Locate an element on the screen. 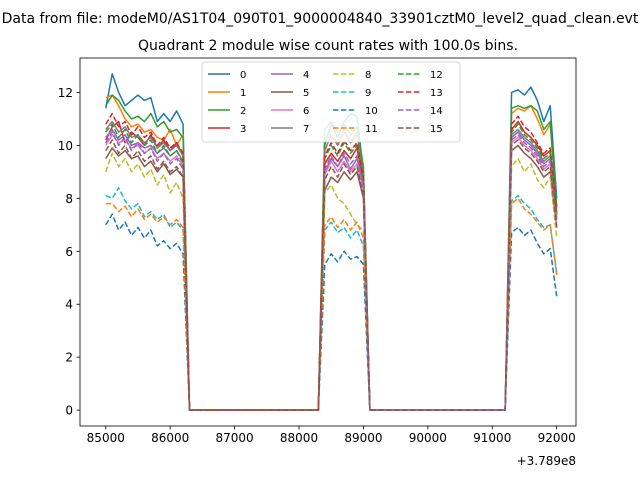 This screenshot has height=480, width=640. y-tick-label: 10 is located at coordinates (65, 146).